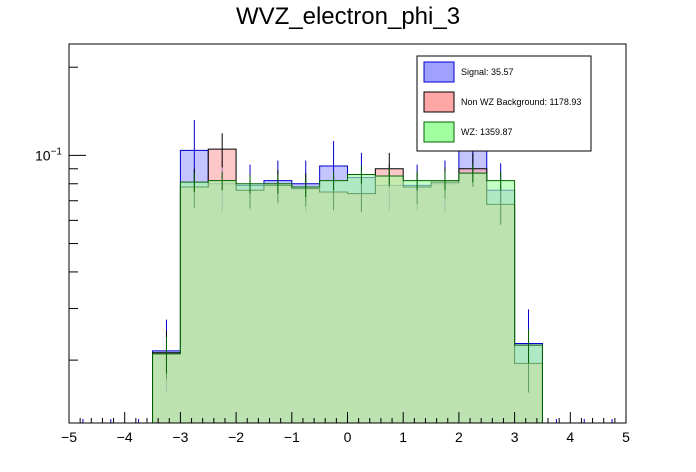  Describe the element at coordinates (515, 437) in the screenshot. I see `x-tick-label: 3` at that location.